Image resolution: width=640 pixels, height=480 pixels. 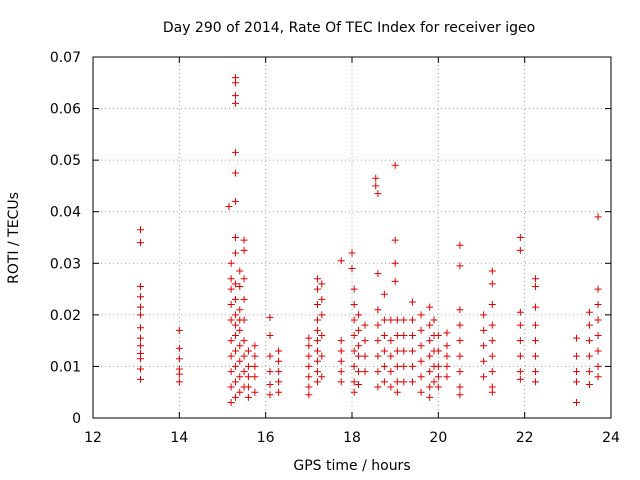 I want to click on y-axis-label: ROTI / TECUs, so click(x=14, y=238).